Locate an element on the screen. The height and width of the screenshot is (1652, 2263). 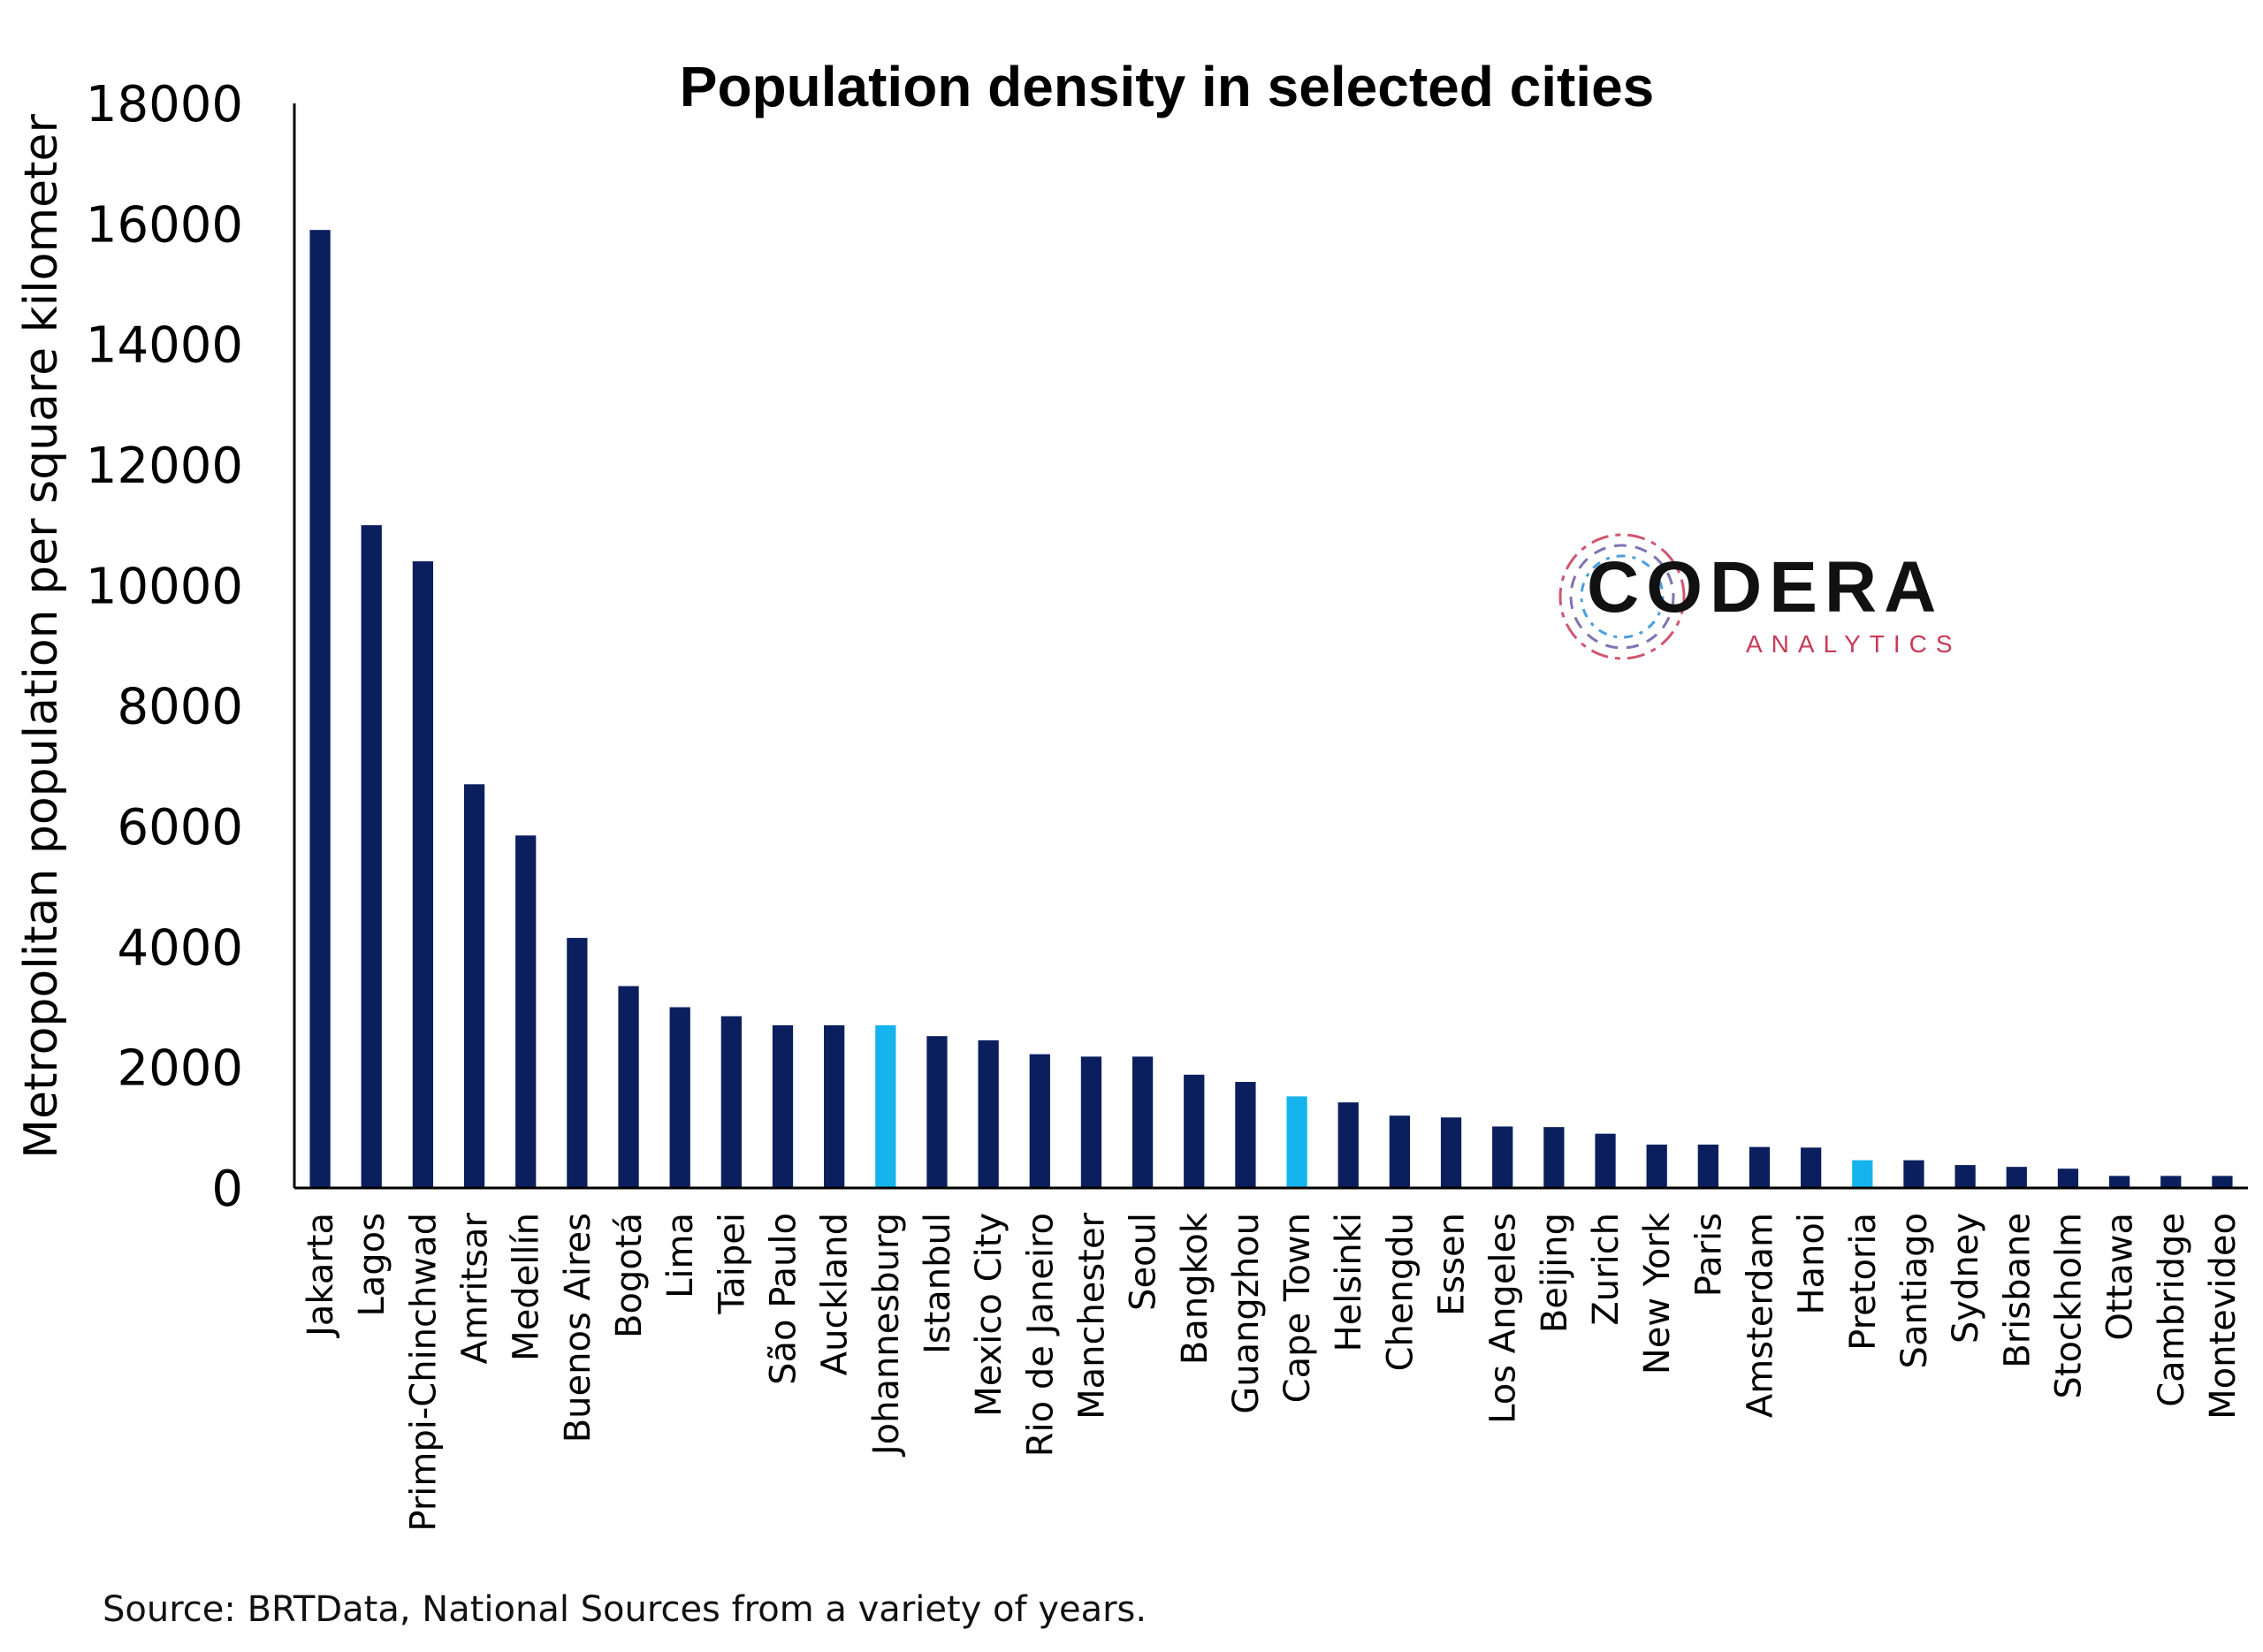
x-tick-label: Primpi-Chinchwad is located at coordinates (424, 1373).